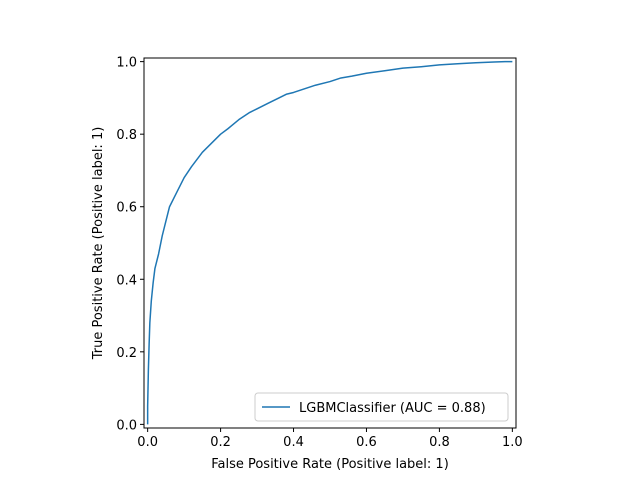 The height and width of the screenshot is (480, 640). Describe the element at coordinates (220, 442) in the screenshot. I see `x-tick-label: 0.2` at that location.